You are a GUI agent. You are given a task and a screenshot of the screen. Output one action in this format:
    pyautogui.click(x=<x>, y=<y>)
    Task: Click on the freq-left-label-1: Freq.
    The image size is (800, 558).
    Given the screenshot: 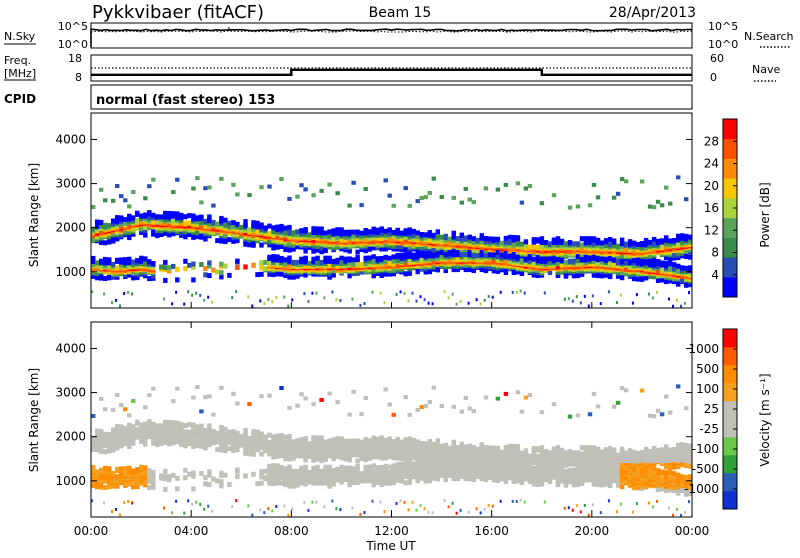 What is the action you would take?
    pyautogui.click(x=17, y=60)
    